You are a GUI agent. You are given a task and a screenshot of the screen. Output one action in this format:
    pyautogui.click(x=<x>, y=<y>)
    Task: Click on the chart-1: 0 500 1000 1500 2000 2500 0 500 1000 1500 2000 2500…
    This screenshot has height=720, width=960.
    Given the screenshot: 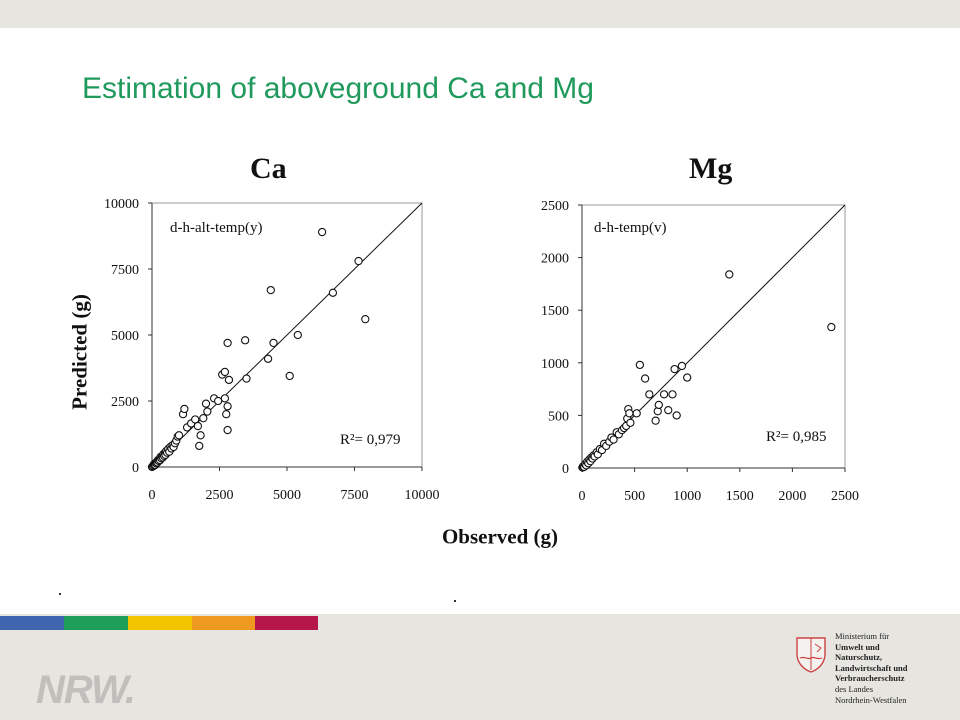 What is the action you would take?
    pyautogui.click(x=700, y=351)
    